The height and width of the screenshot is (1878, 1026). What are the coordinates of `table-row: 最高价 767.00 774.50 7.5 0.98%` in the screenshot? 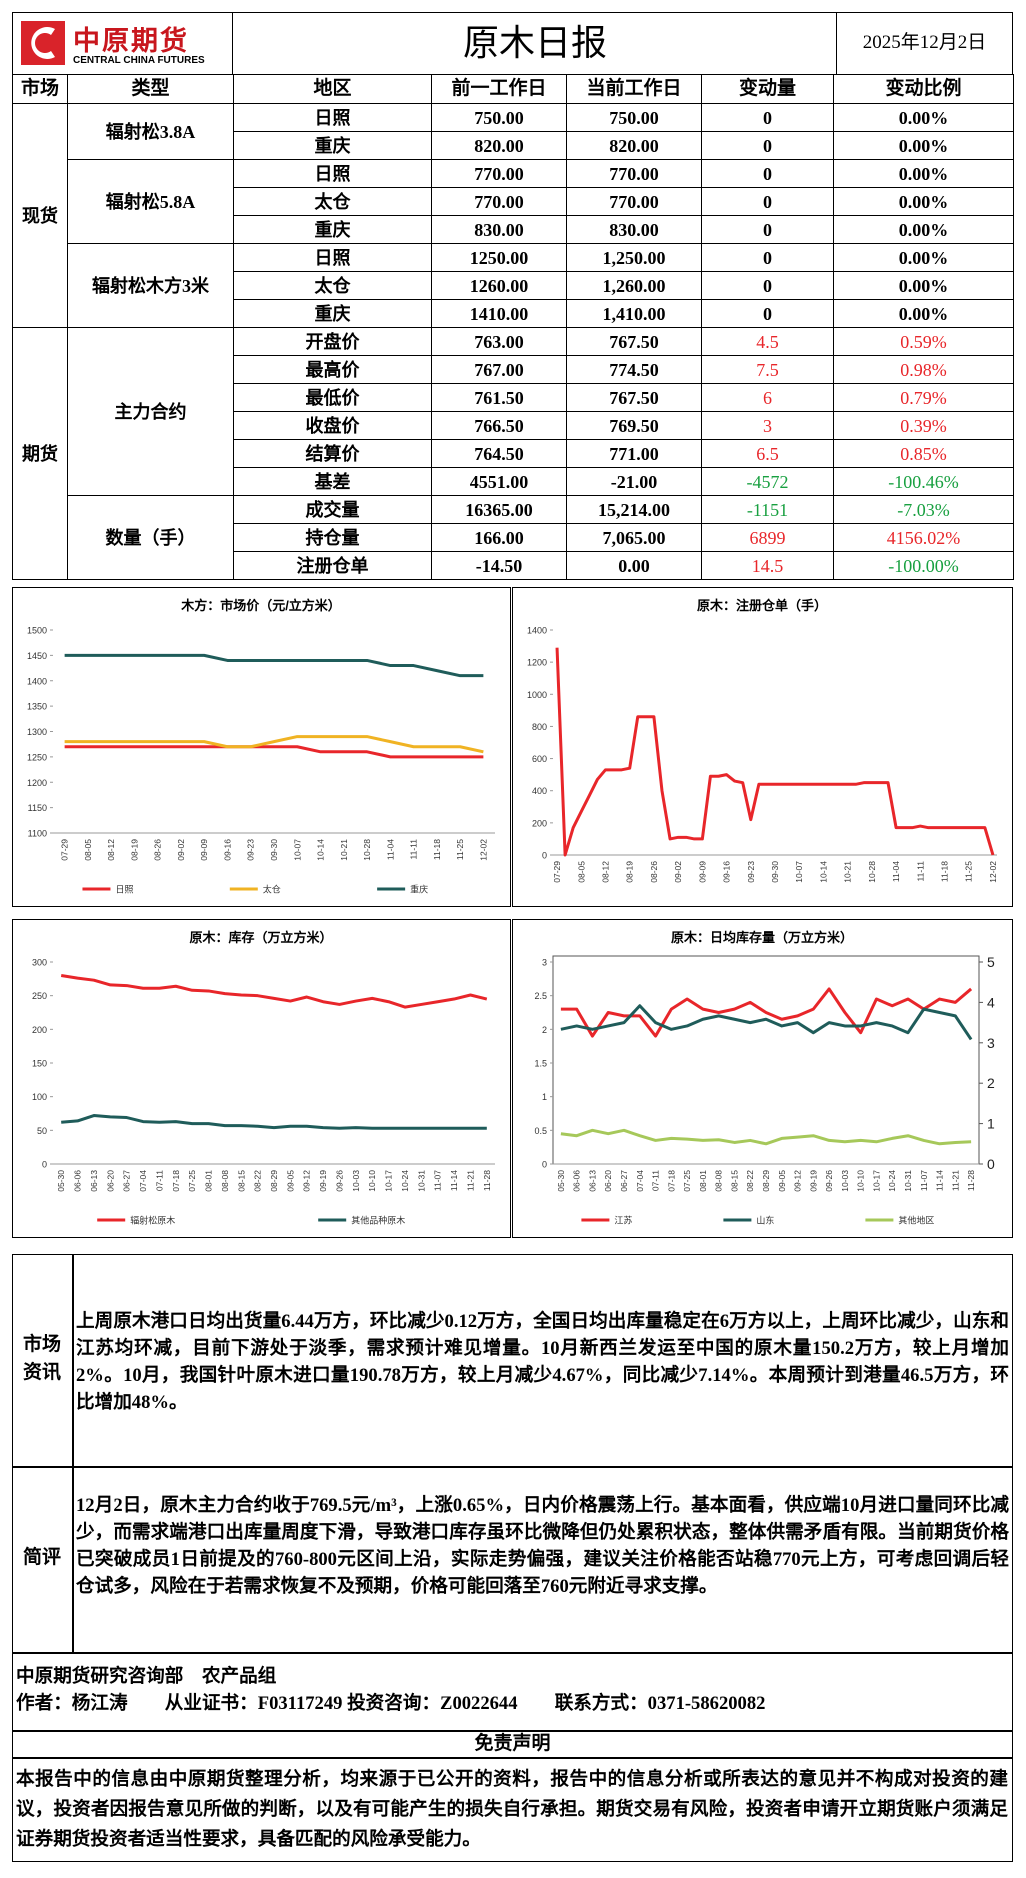 It's located at (513, 369).